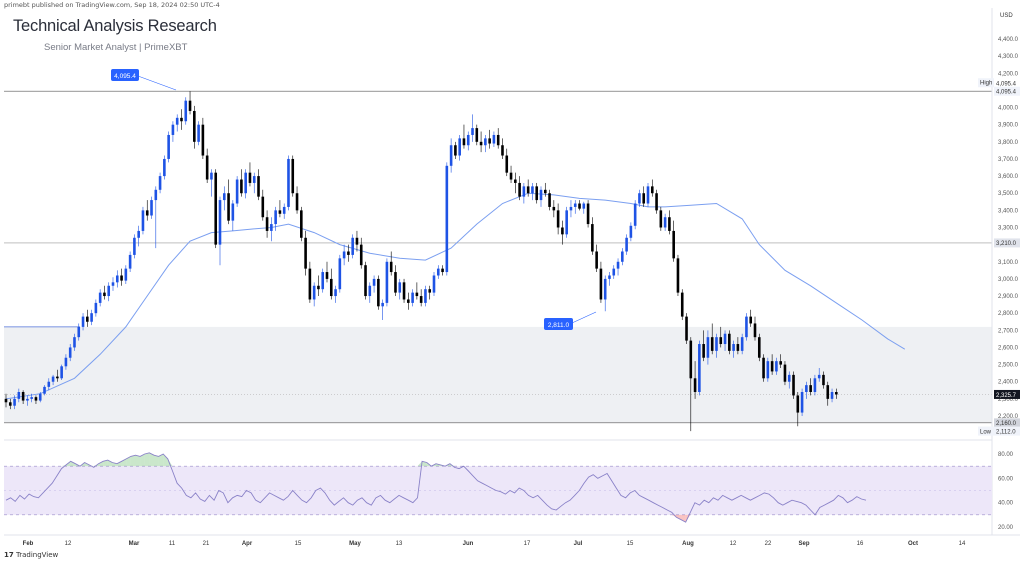 This screenshot has width=1024, height=562. Describe the element at coordinates (125, 76) in the screenshot. I see `high-callout-text: 4,095.4` at that location.